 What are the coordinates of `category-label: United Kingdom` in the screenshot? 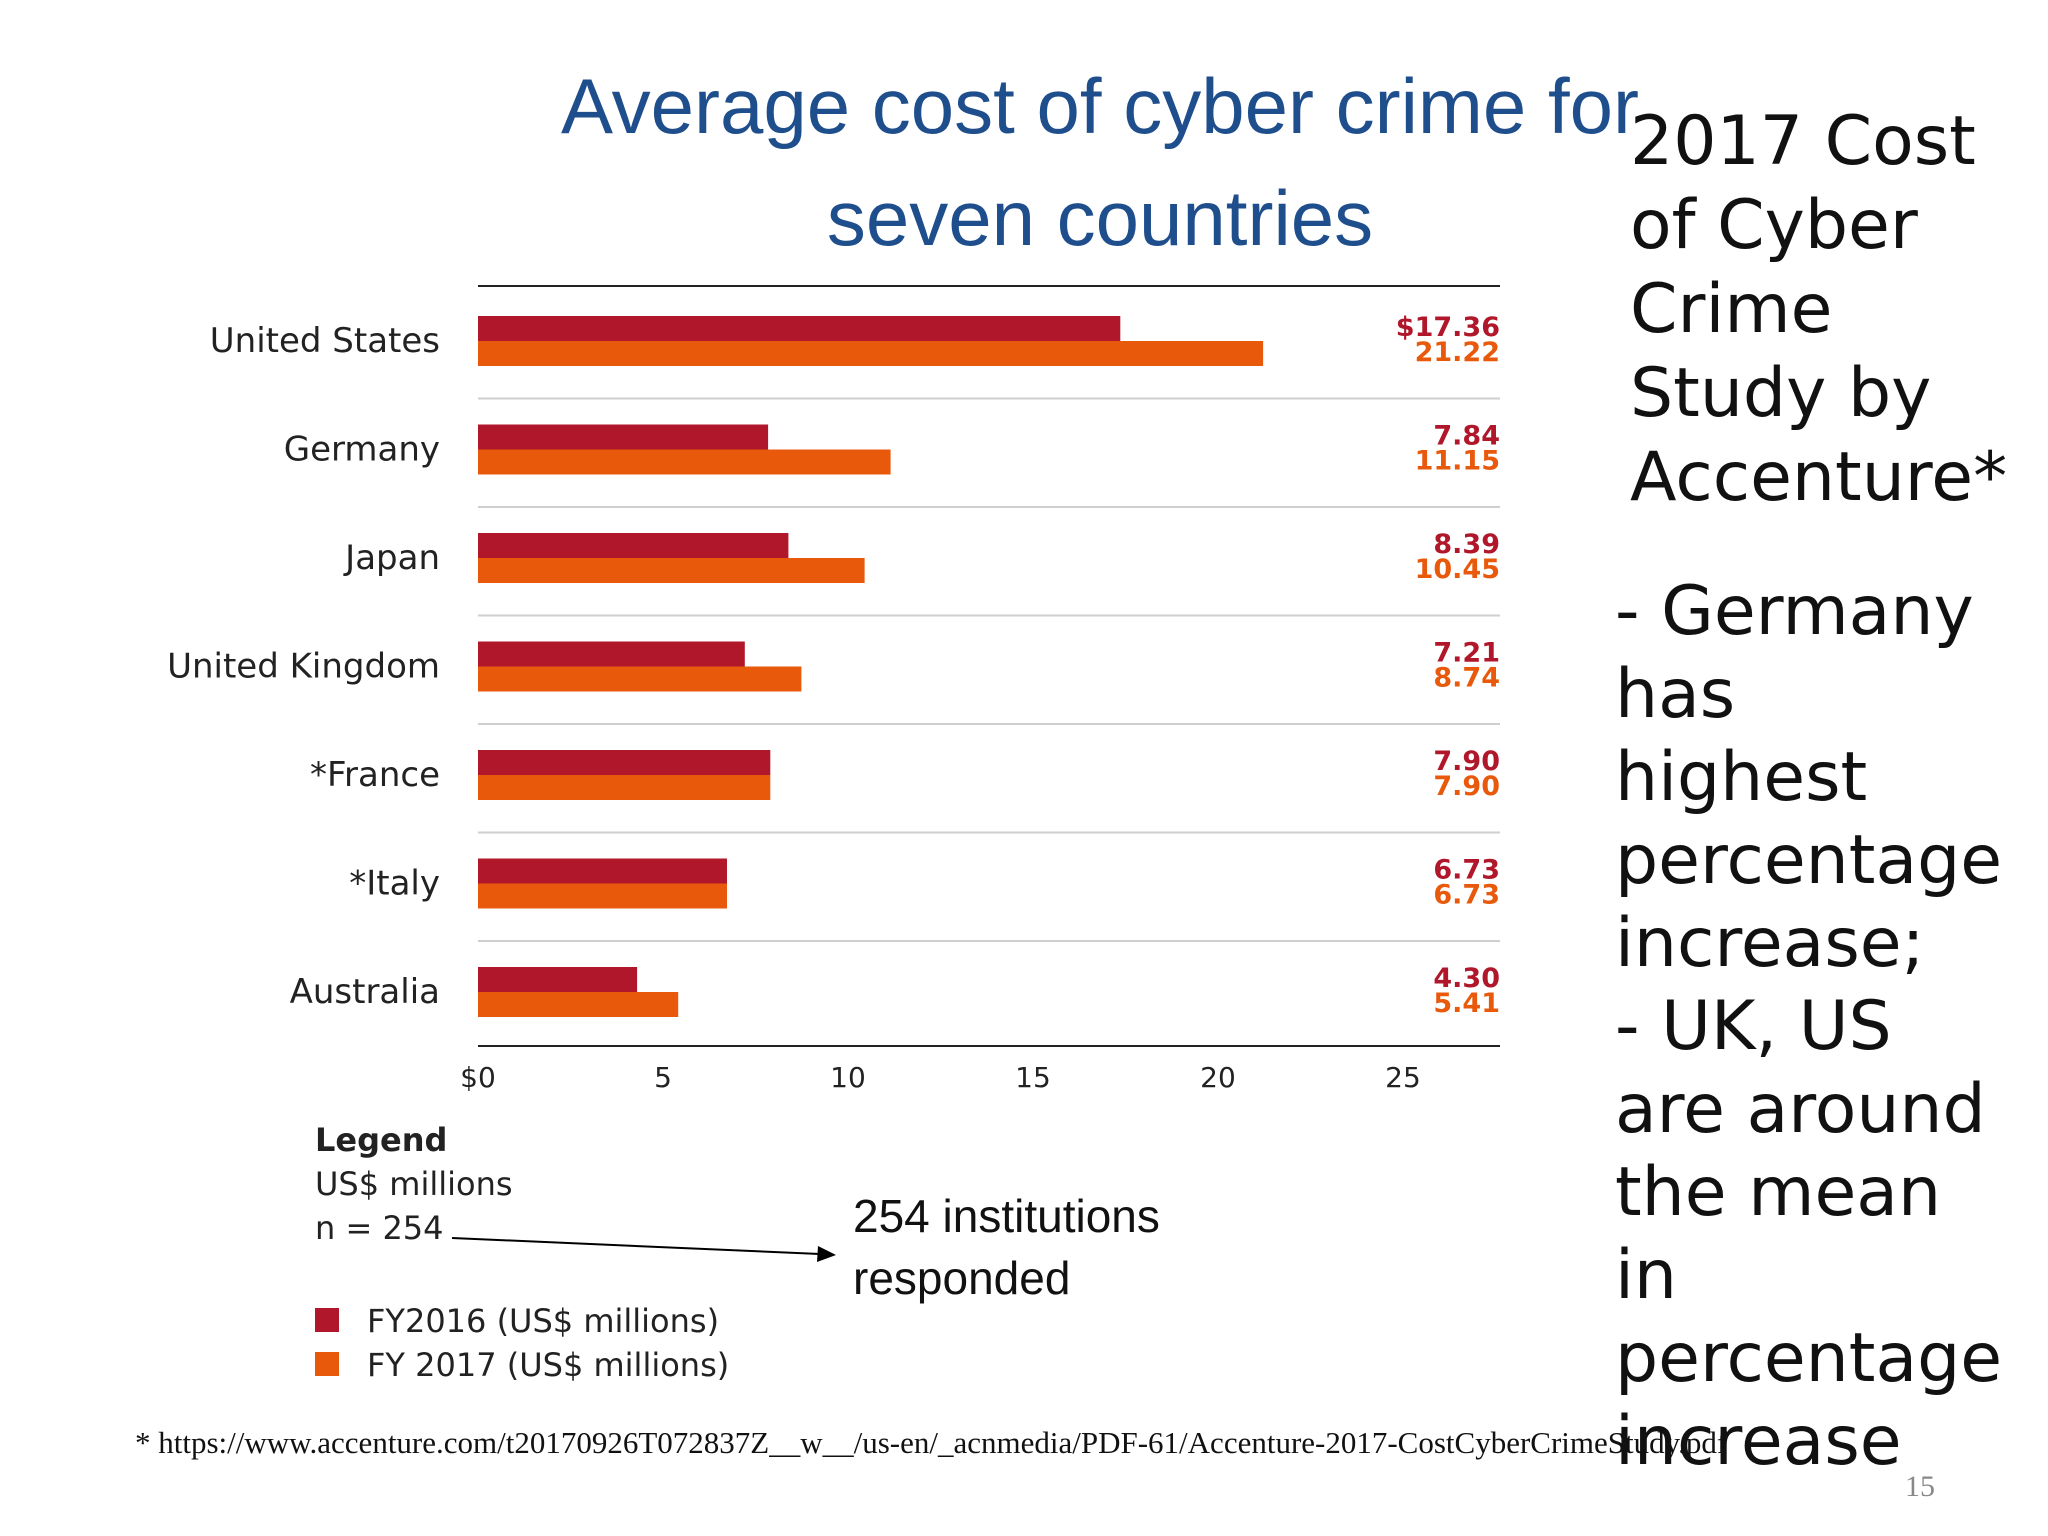 It's located at (303, 667).